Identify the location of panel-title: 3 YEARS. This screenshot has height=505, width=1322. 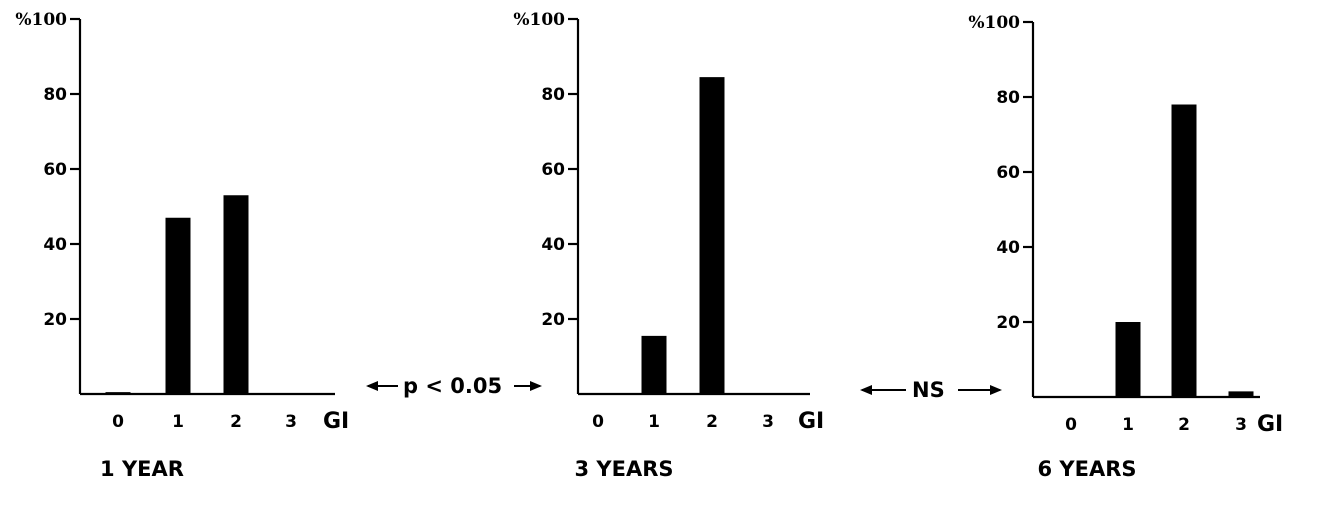
(623, 469).